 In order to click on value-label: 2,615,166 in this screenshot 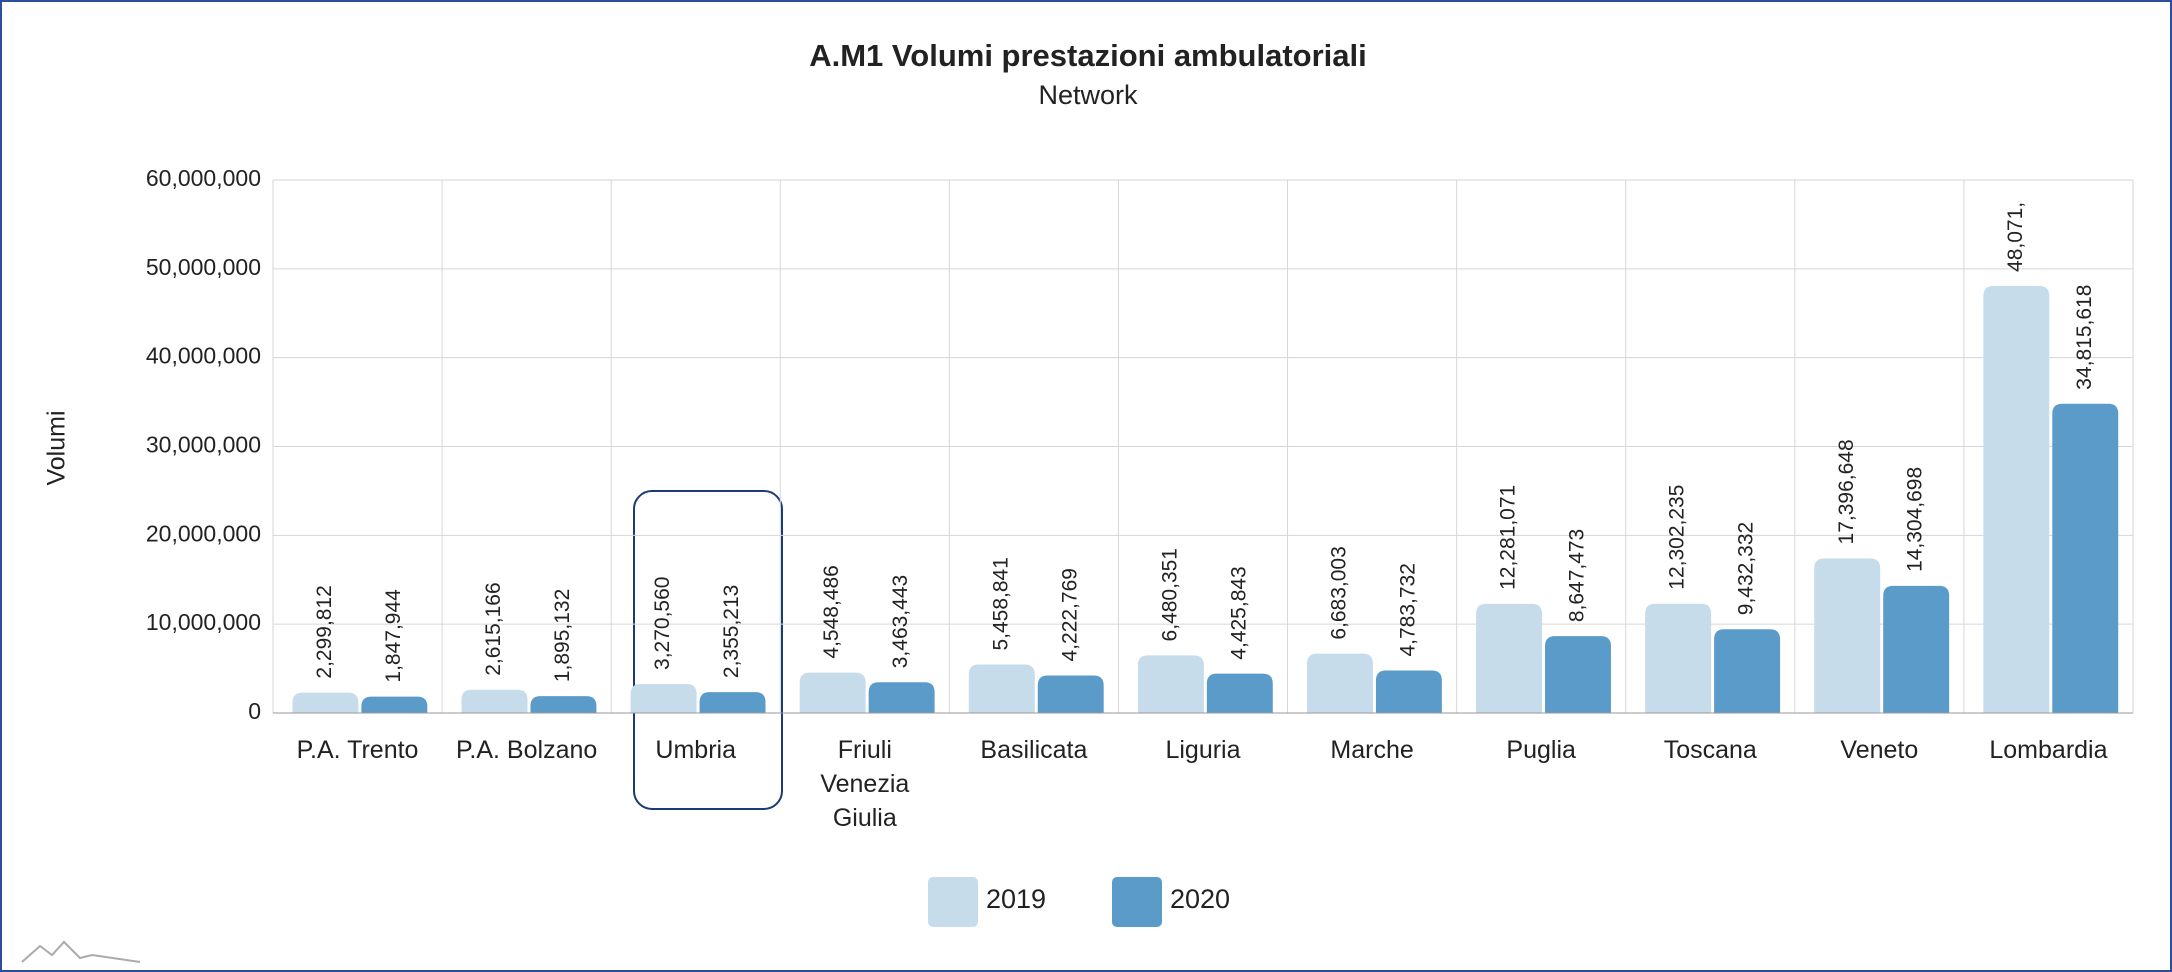, I will do `click(493, 628)`.